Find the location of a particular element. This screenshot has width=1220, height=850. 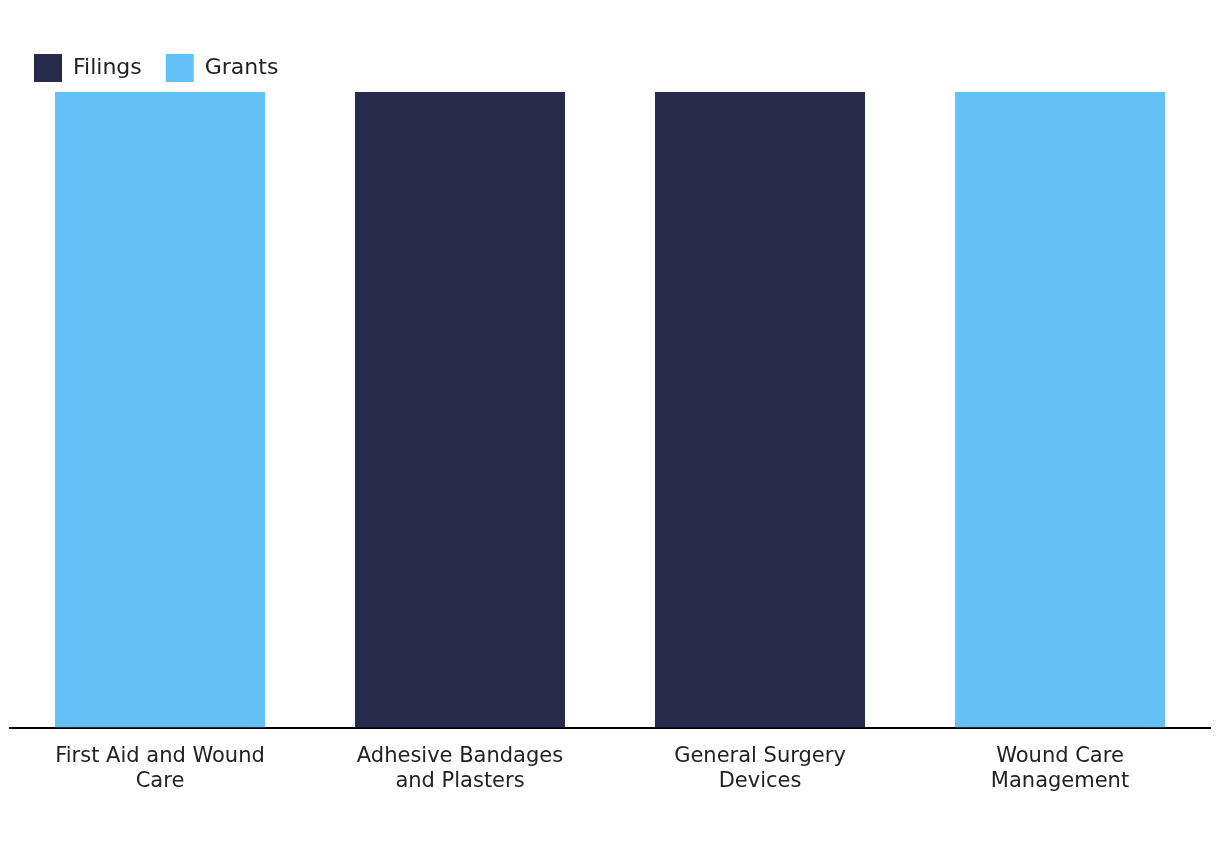

x-tick-label: General Surgery Devices is located at coordinates (760, 767).